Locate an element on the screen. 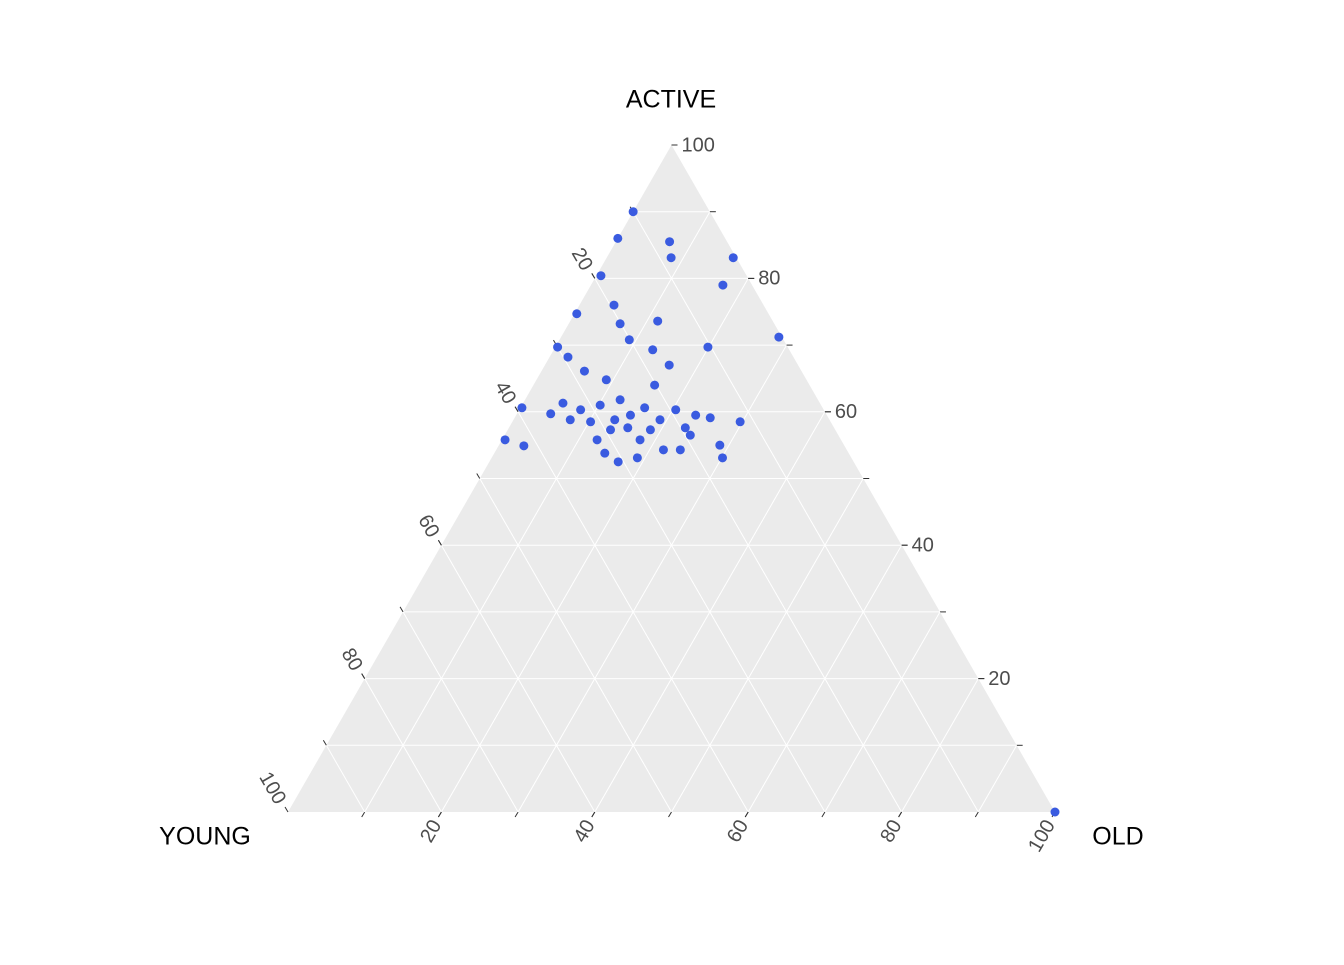 Image resolution: width=1344 pixels, height=965 pixels. axis-title: OLD is located at coordinates (1117, 837).